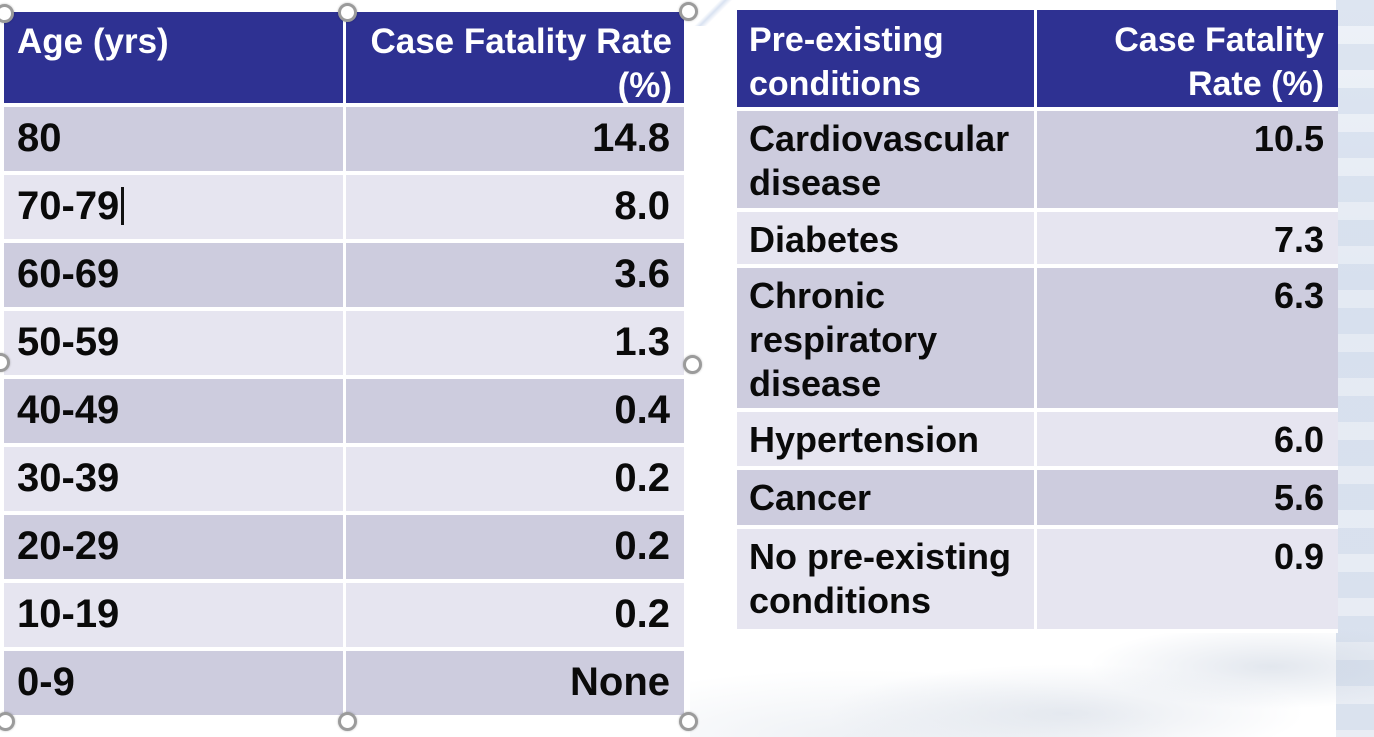  What do you see at coordinates (887, 238) in the screenshot?
I see `condition-cell: Diabetes` at bounding box center [887, 238].